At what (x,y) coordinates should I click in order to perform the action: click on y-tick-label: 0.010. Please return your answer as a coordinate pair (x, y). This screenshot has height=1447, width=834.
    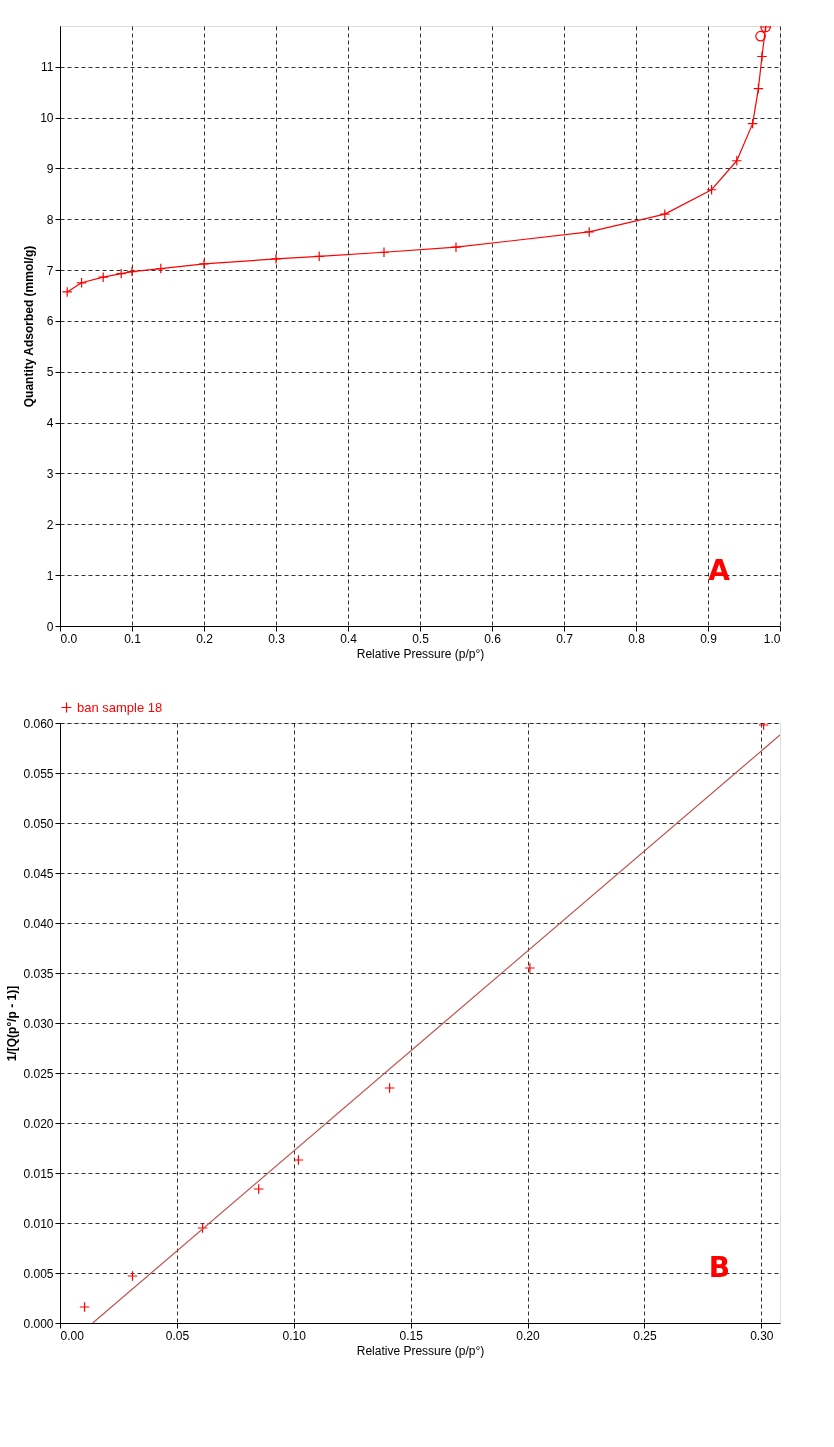
    Looking at the image, I should click on (38, 1223).